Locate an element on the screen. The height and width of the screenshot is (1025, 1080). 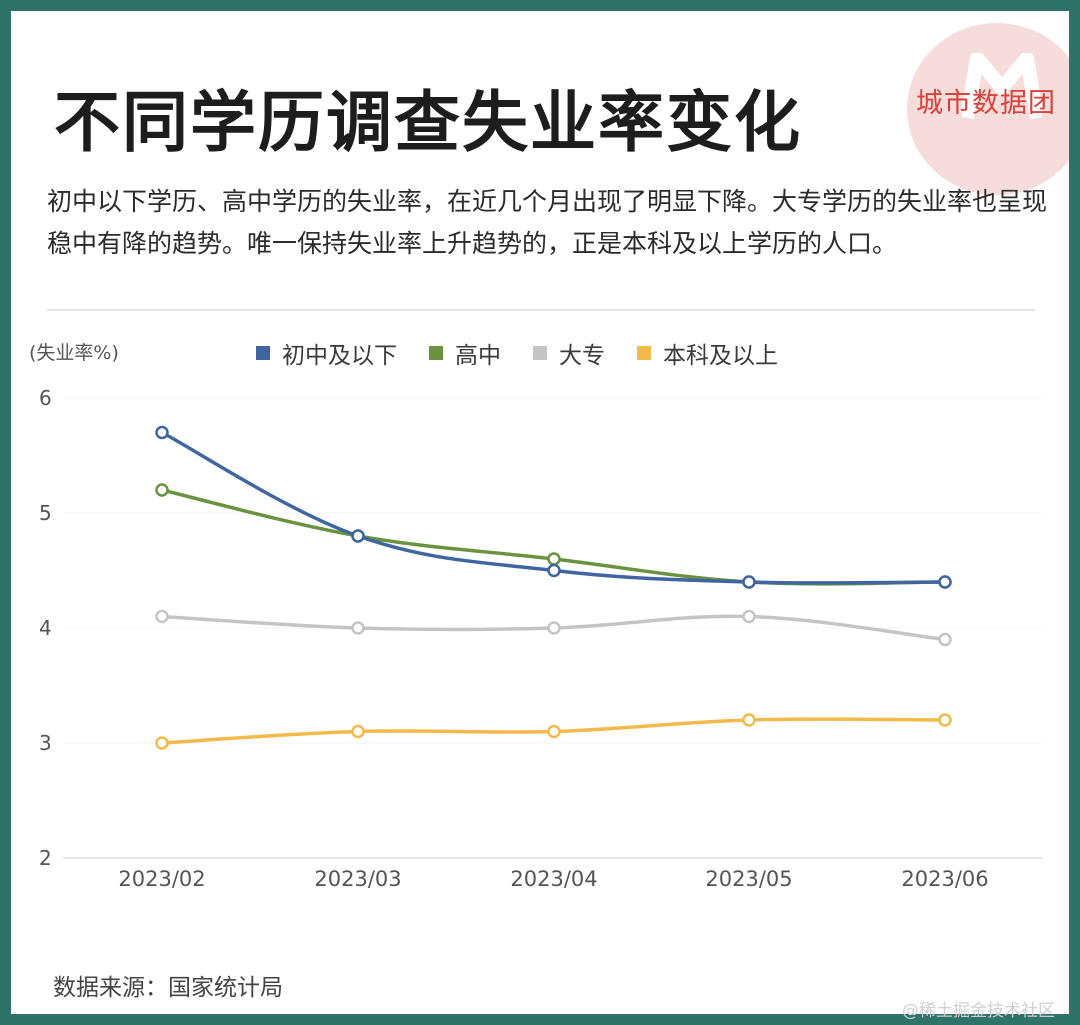
y-axis-label: (失业率%) is located at coordinates (74, 353).